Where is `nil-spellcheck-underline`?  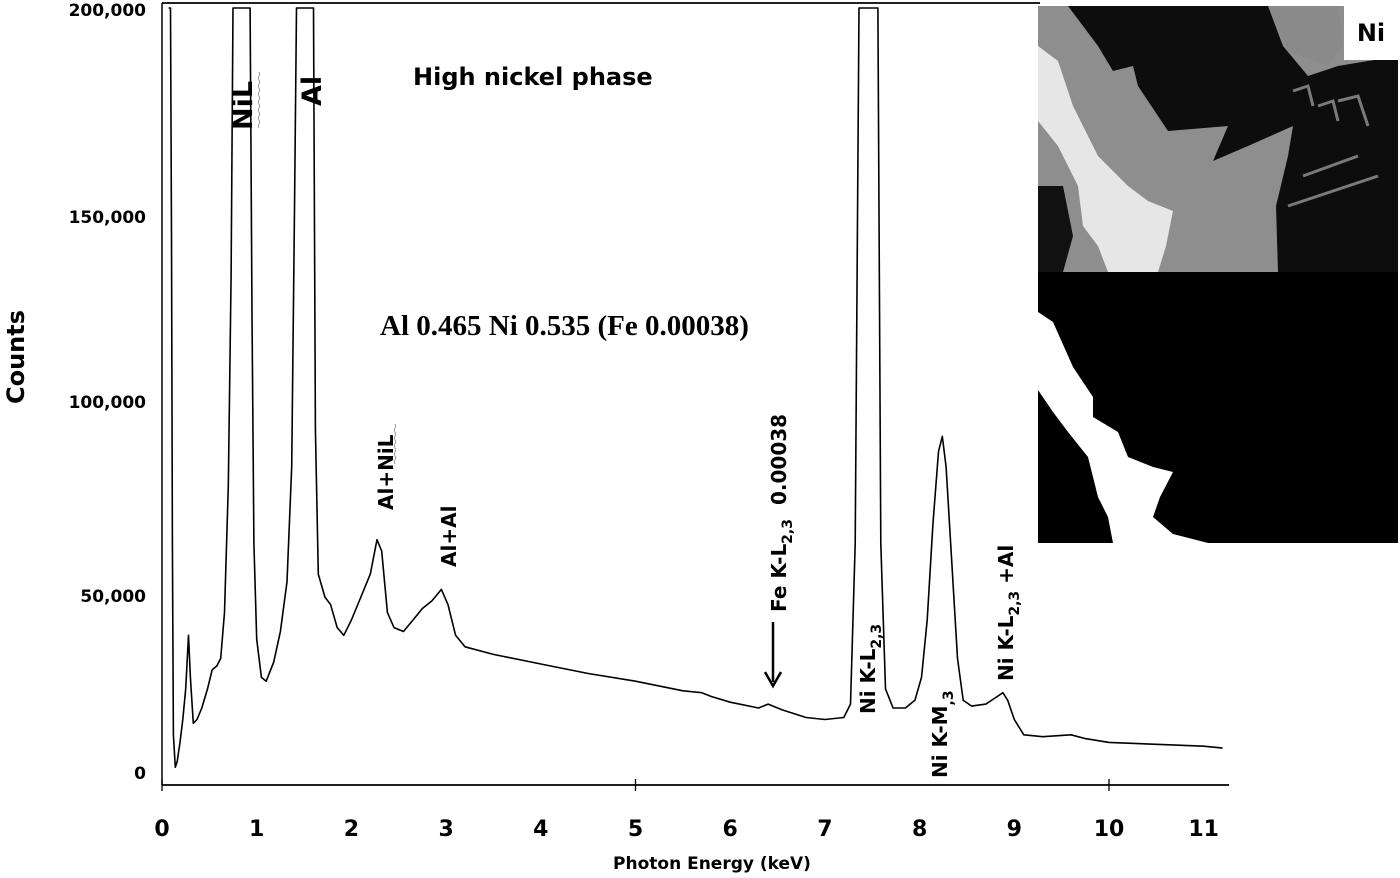 nil-spellcheck-underline is located at coordinates (259, 100).